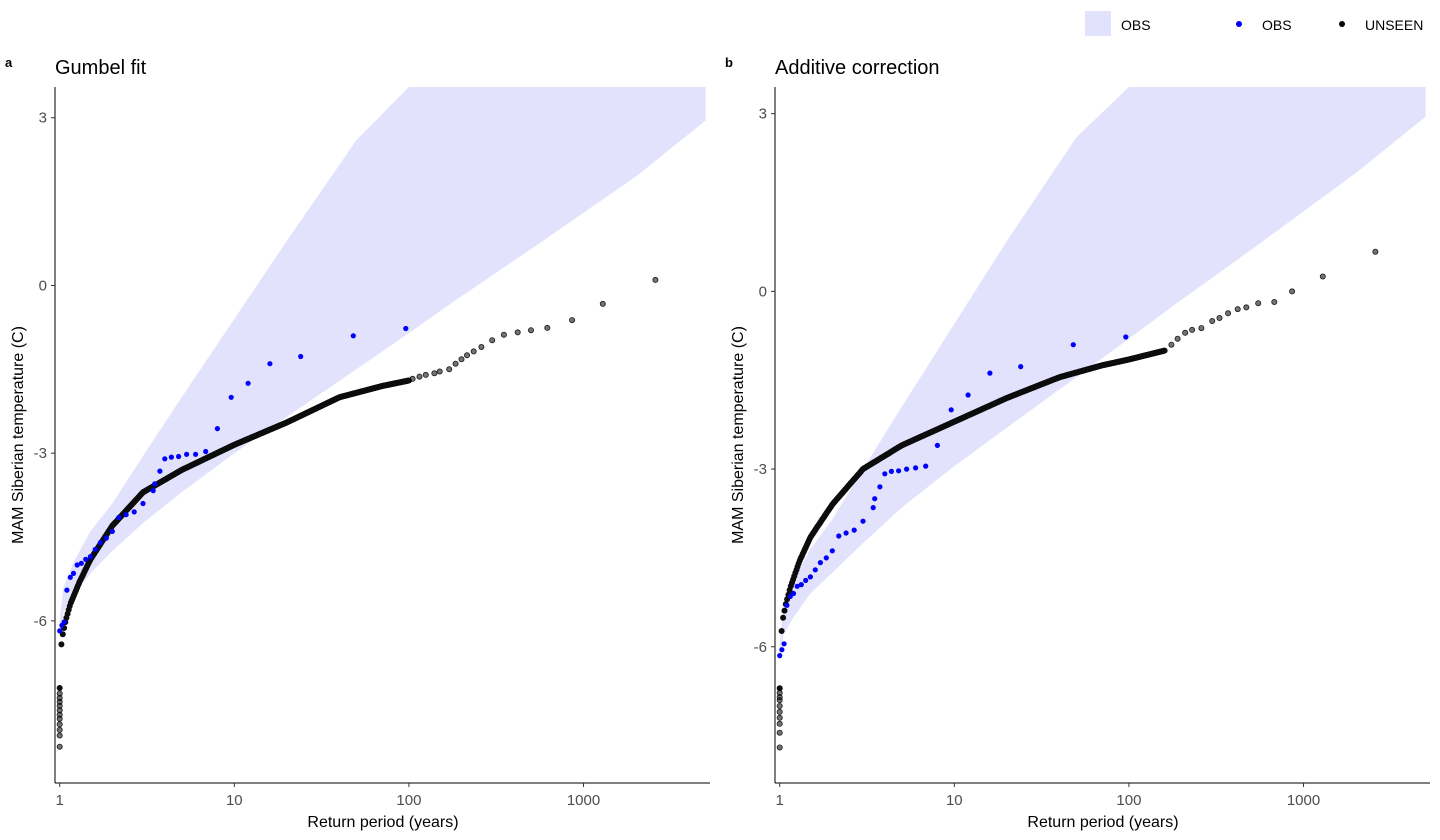  What do you see at coordinates (1342, 24) in the screenshot?
I see `legend-key-unseen-point` at bounding box center [1342, 24].